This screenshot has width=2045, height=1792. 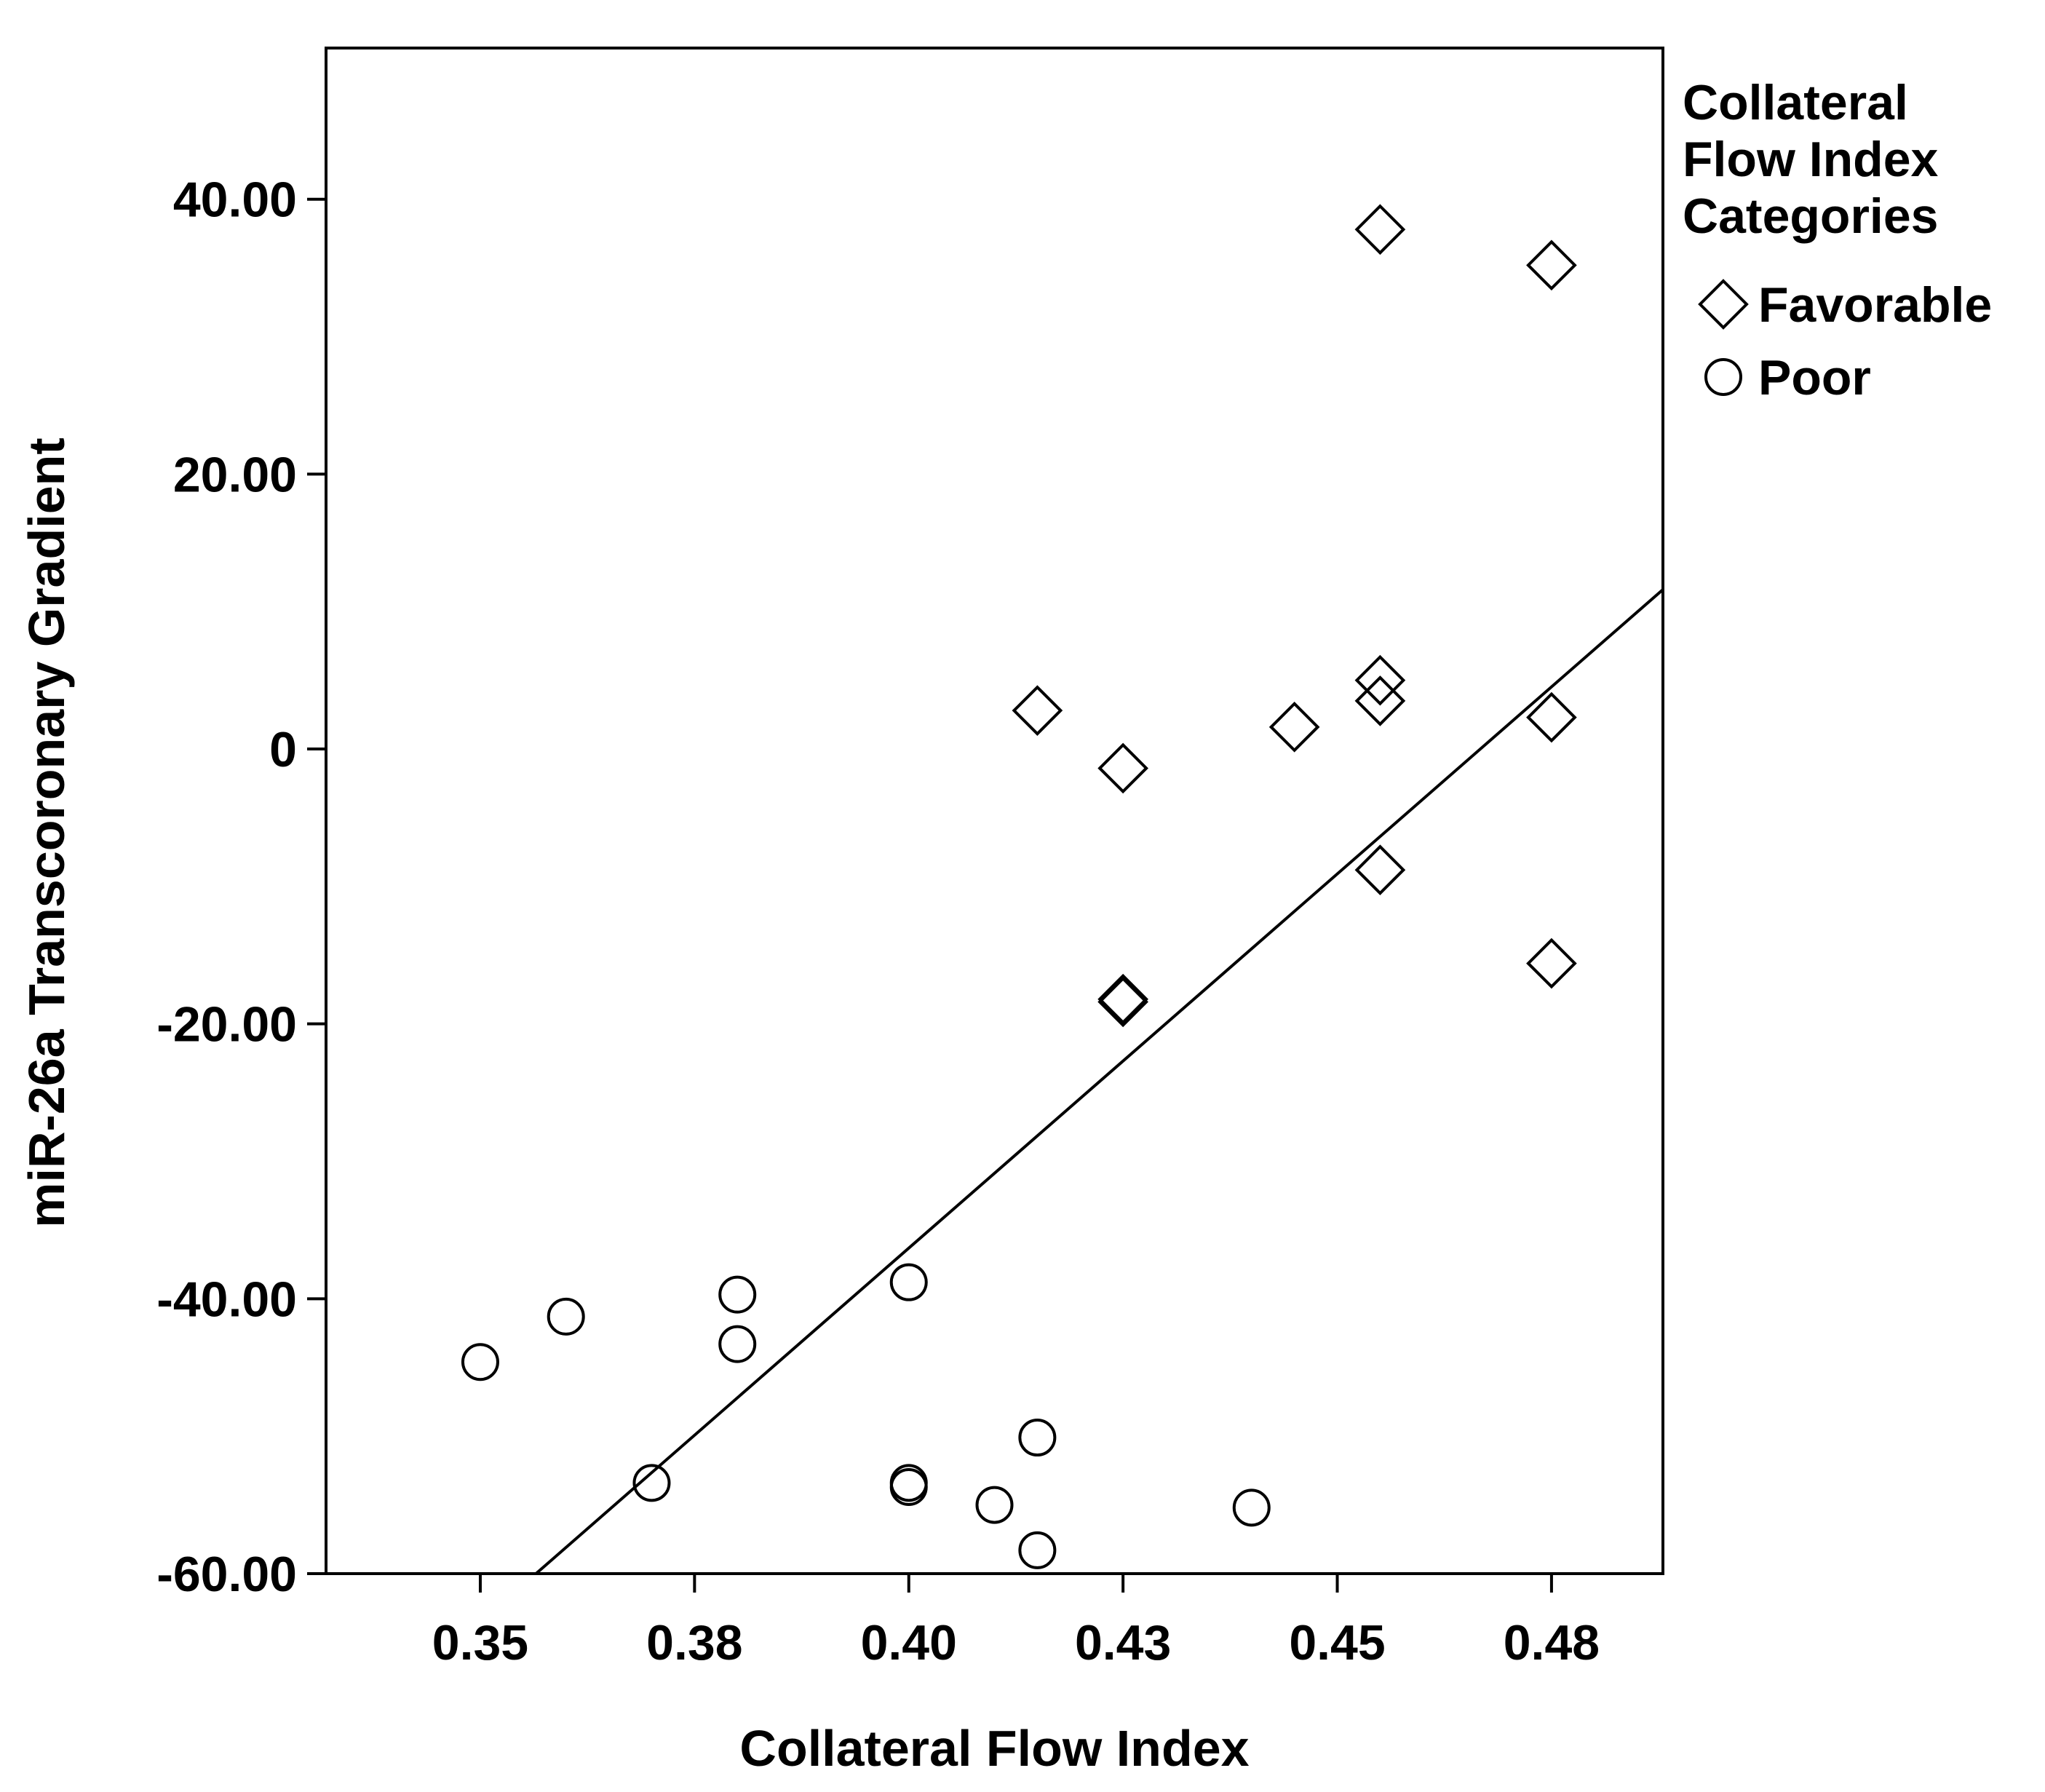 I want to click on x-tick-label: 0.45, so click(x=1337, y=1642).